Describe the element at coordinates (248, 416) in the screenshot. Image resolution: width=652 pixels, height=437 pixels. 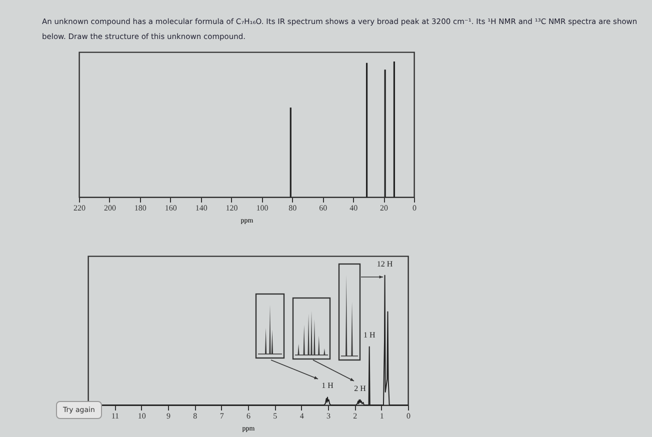
I see `x-tick-label: 6` at that location.